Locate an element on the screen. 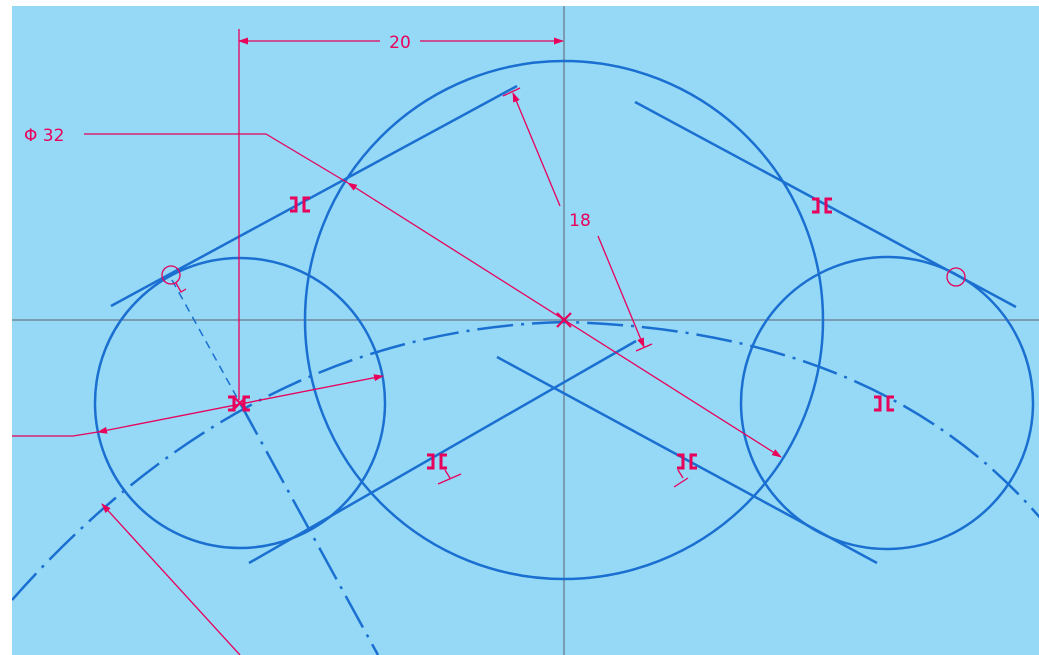 Image resolution: width=1039 pixels, height=655 pixels. horizontal-dimension-value: 20 is located at coordinates (400, 43).